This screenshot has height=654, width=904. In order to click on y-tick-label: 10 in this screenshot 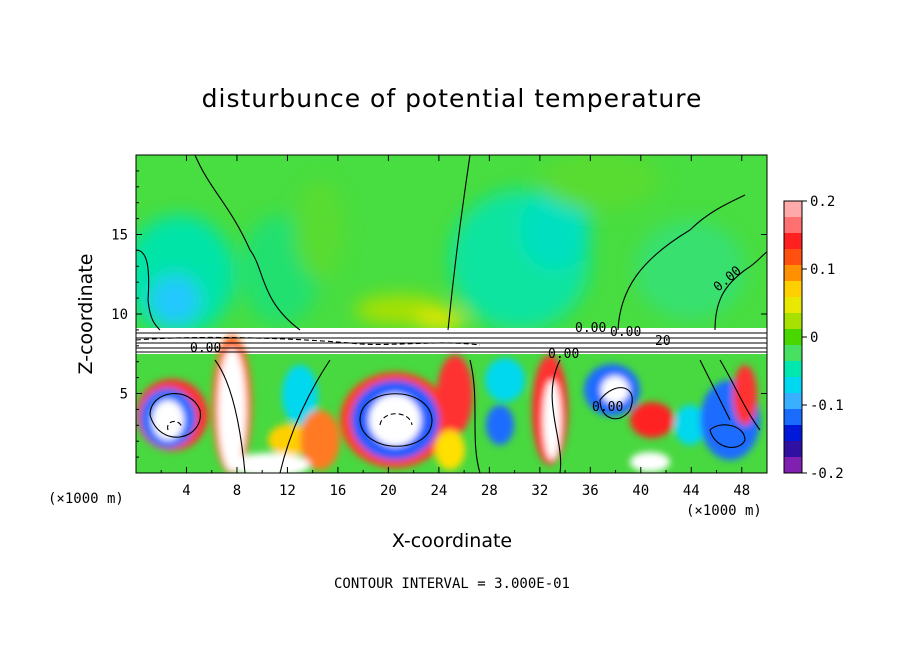, I will do `click(119, 315)`.